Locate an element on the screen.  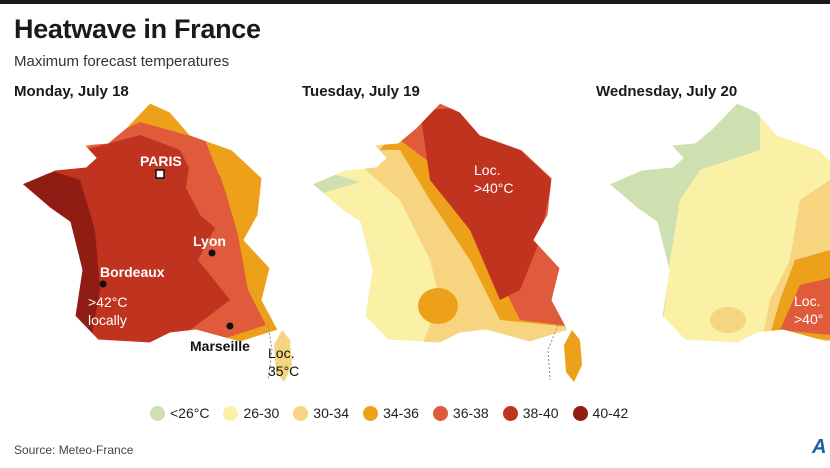
legend-item: 36-38 is located at coordinates (460, 413).